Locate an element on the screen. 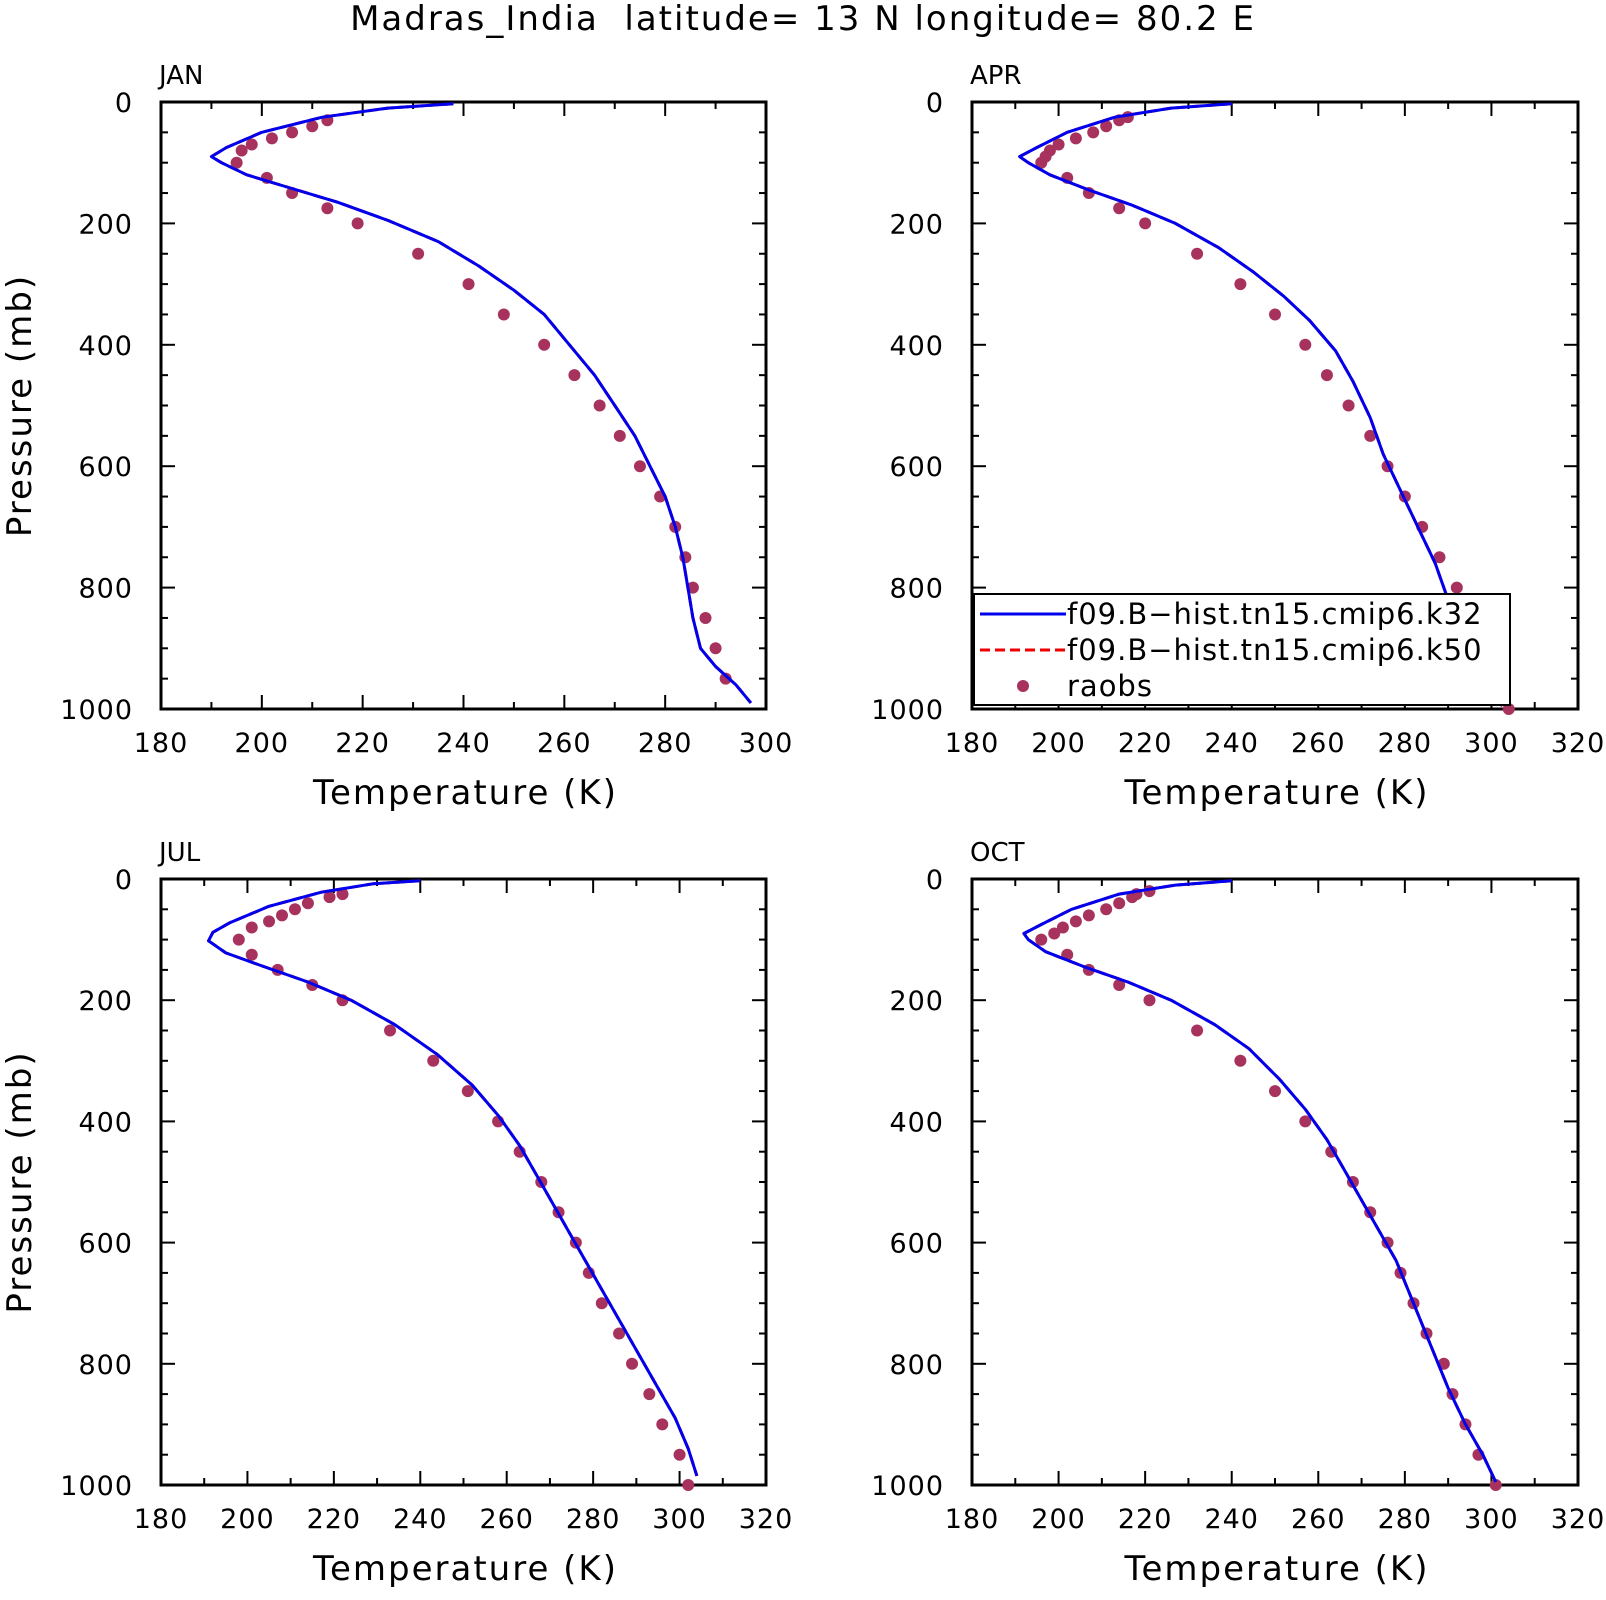 The height and width of the screenshot is (1600, 1606). y-axis-label: Pressure (mb) is located at coordinates (20, 1181).